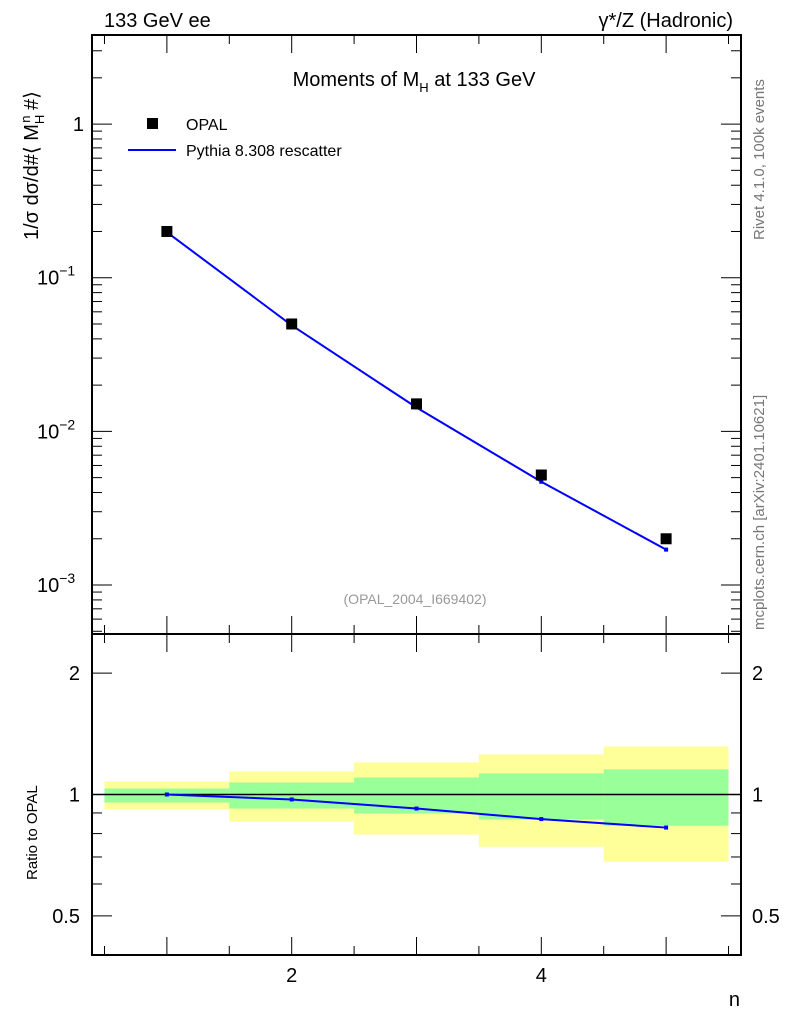 The width and height of the screenshot is (786, 1024). Describe the element at coordinates (157, 21) in the screenshot. I see `header-left: 133 GeV ee` at that location.